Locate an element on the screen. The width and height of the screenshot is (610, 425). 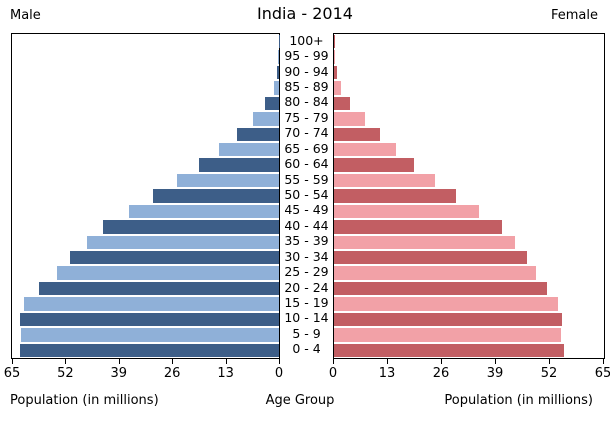
age-label-70-74: 70 - 74 is located at coordinates (306, 133).